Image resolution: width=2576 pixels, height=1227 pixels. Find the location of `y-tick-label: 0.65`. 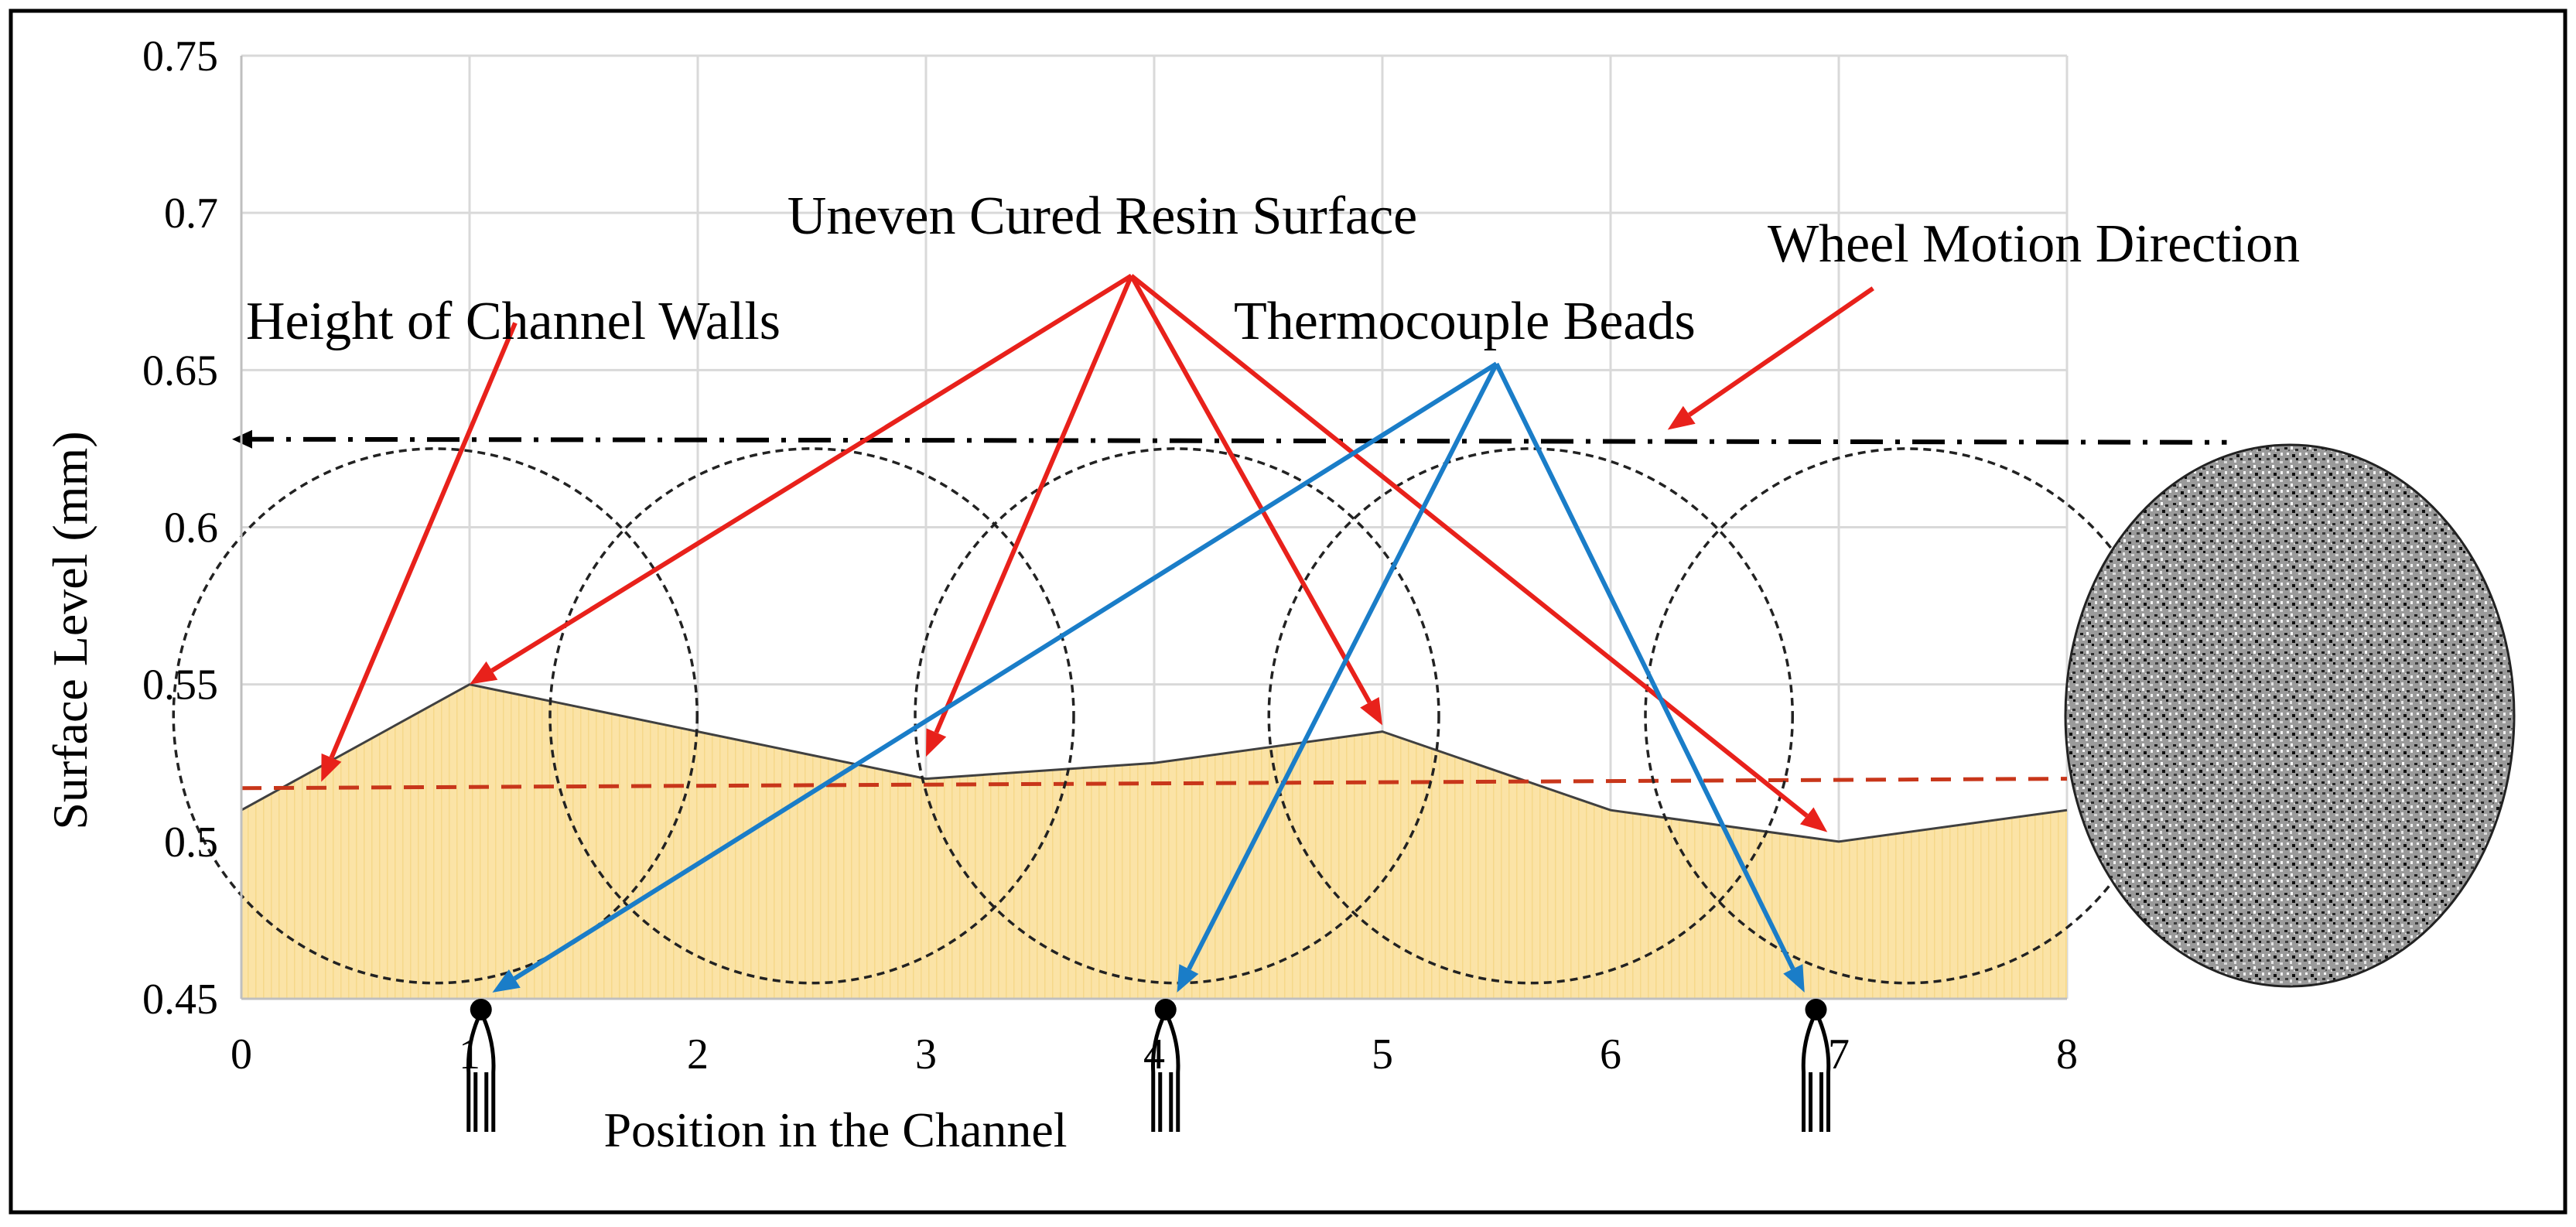

y-tick-label: 0.65 is located at coordinates (180, 371).